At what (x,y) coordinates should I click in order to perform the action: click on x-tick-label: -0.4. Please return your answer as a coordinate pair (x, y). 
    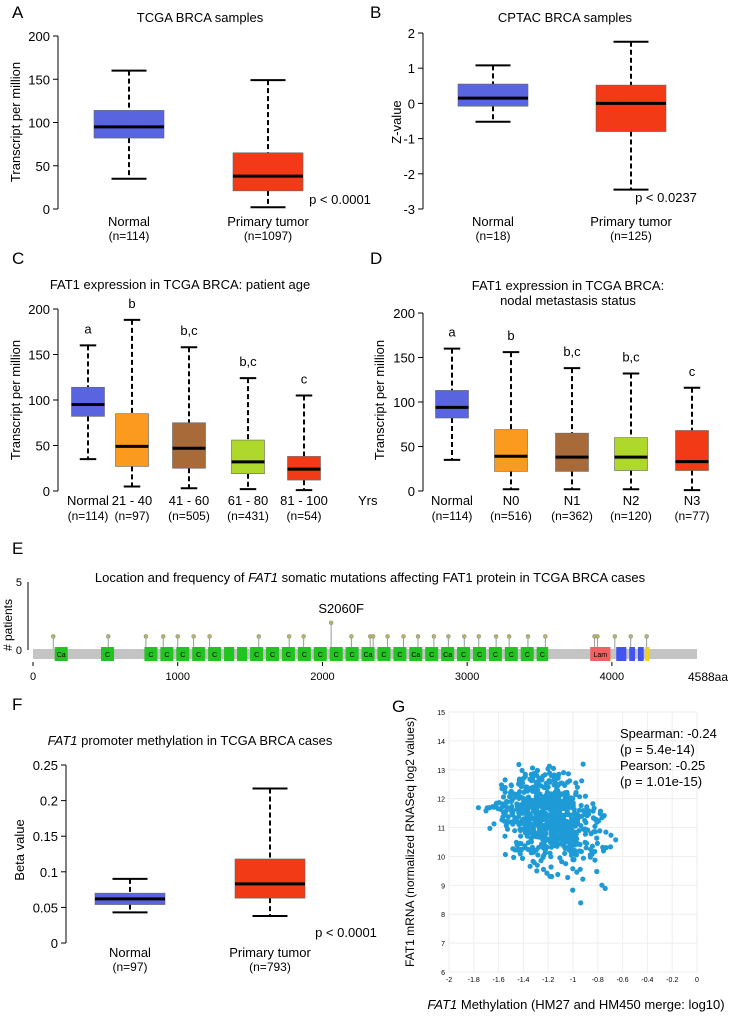
    Looking at the image, I should click on (647, 980).